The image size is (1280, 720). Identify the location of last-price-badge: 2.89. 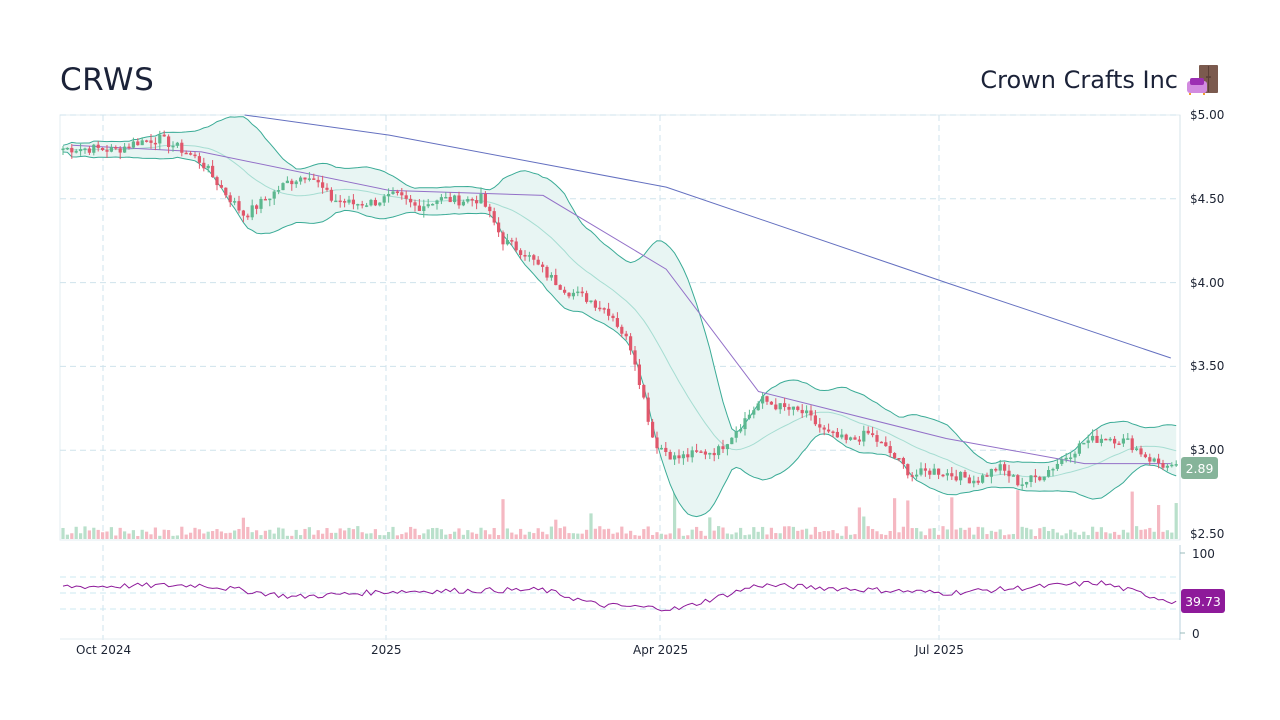
(1199, 468).